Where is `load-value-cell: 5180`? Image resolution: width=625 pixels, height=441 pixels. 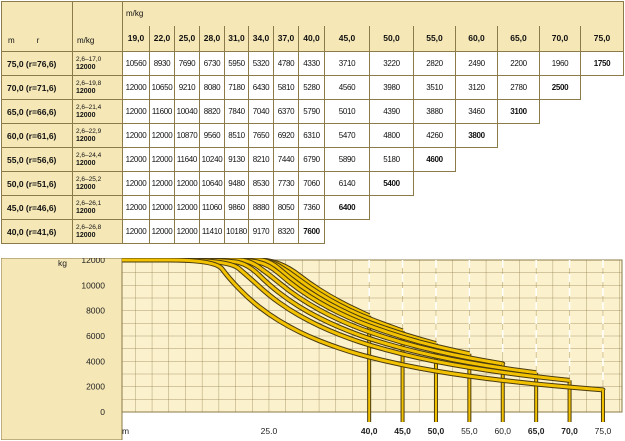
load-value-cell: 5180 is located at coordinates (391, 159).